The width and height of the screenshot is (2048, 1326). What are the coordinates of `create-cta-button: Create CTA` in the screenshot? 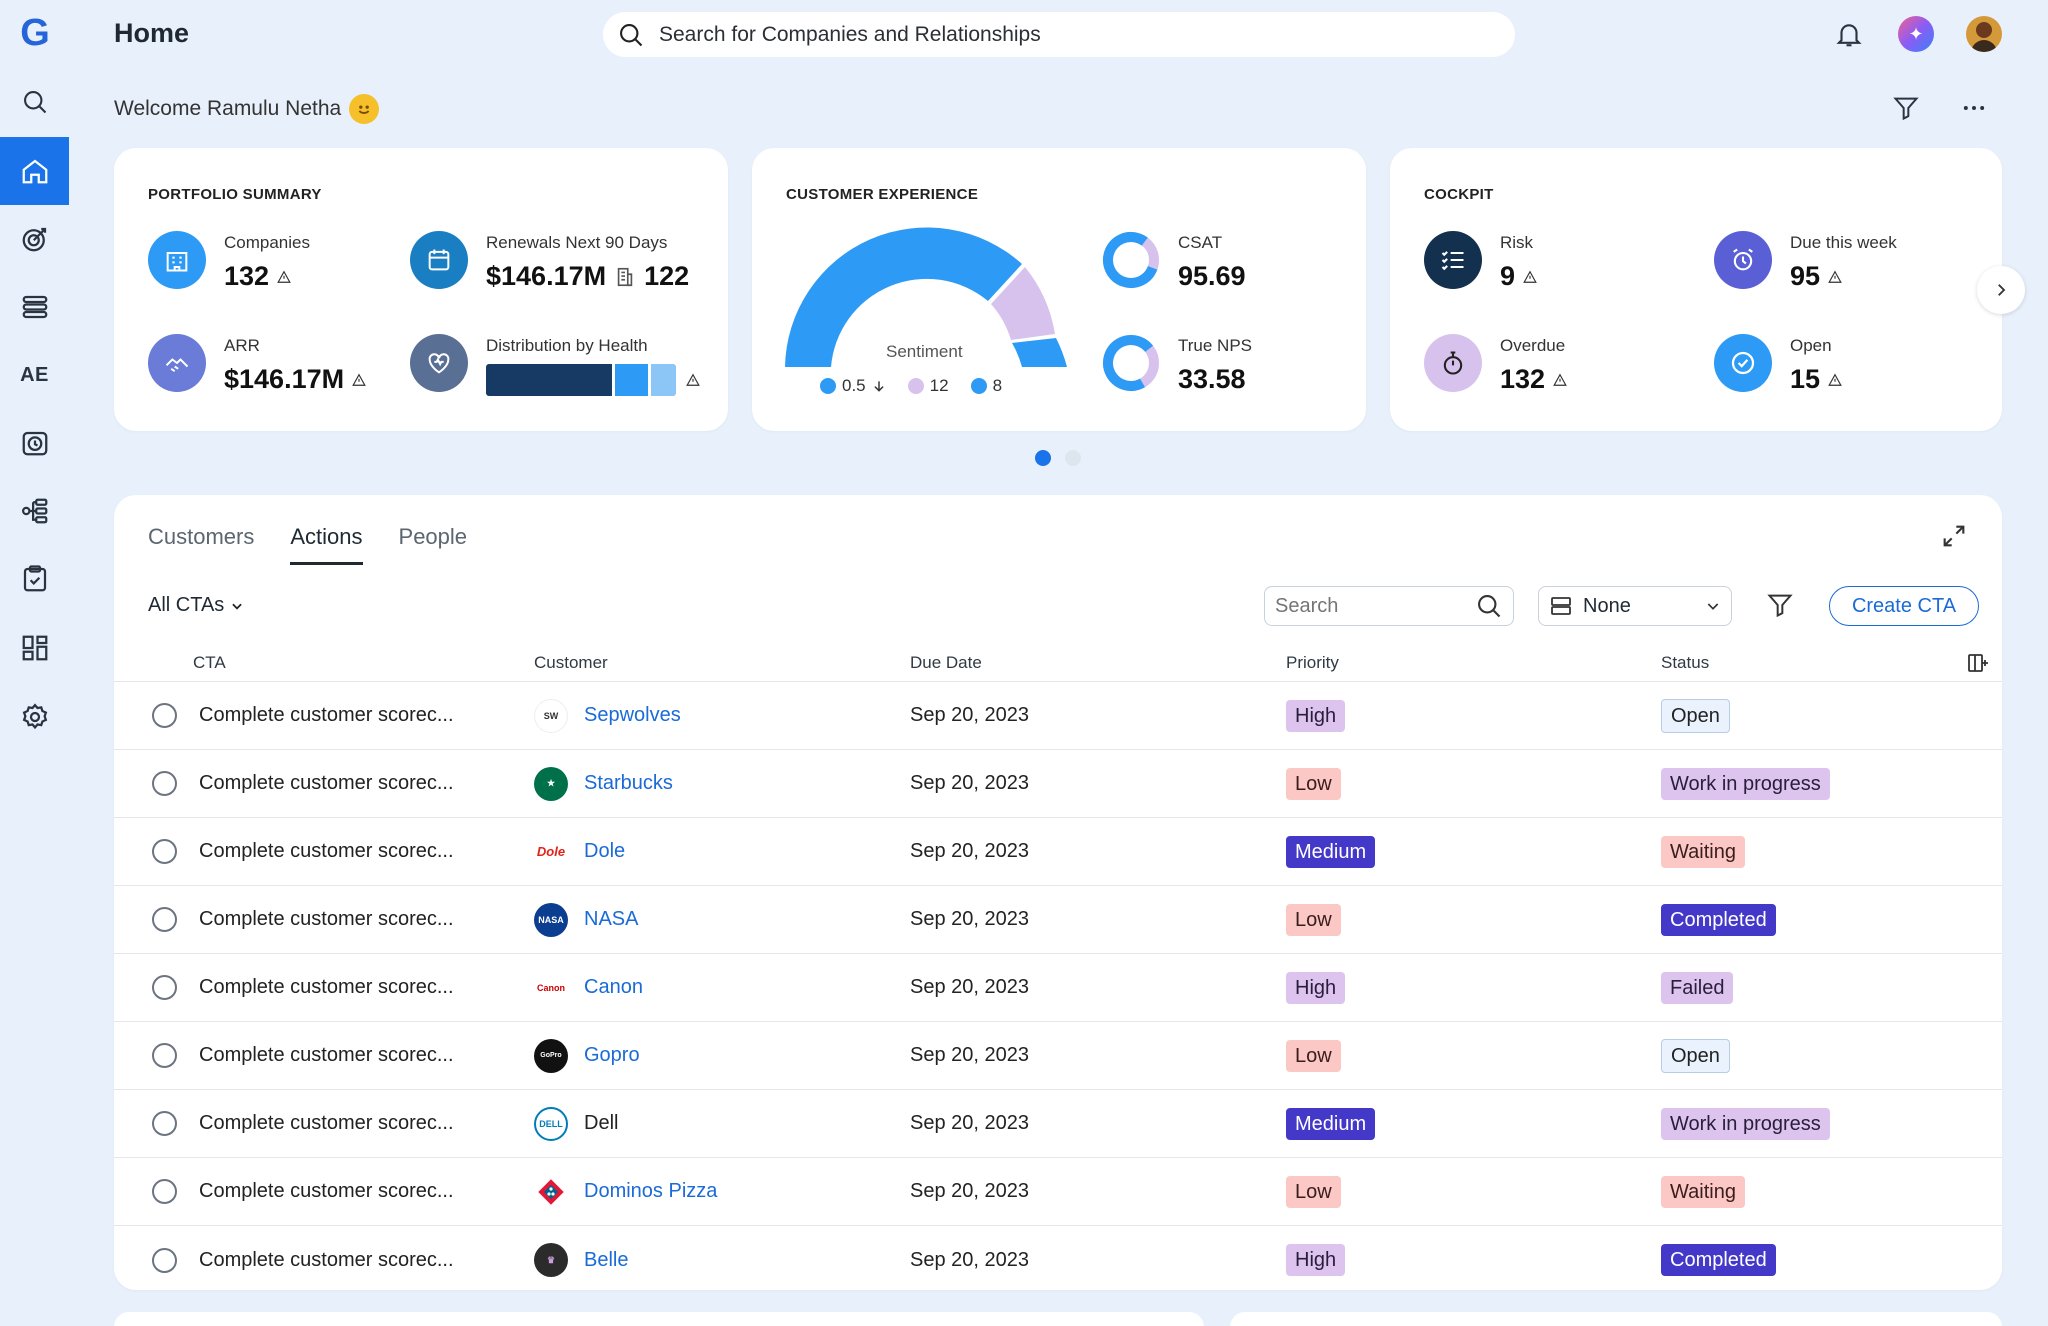 It's located at (1904, 606).